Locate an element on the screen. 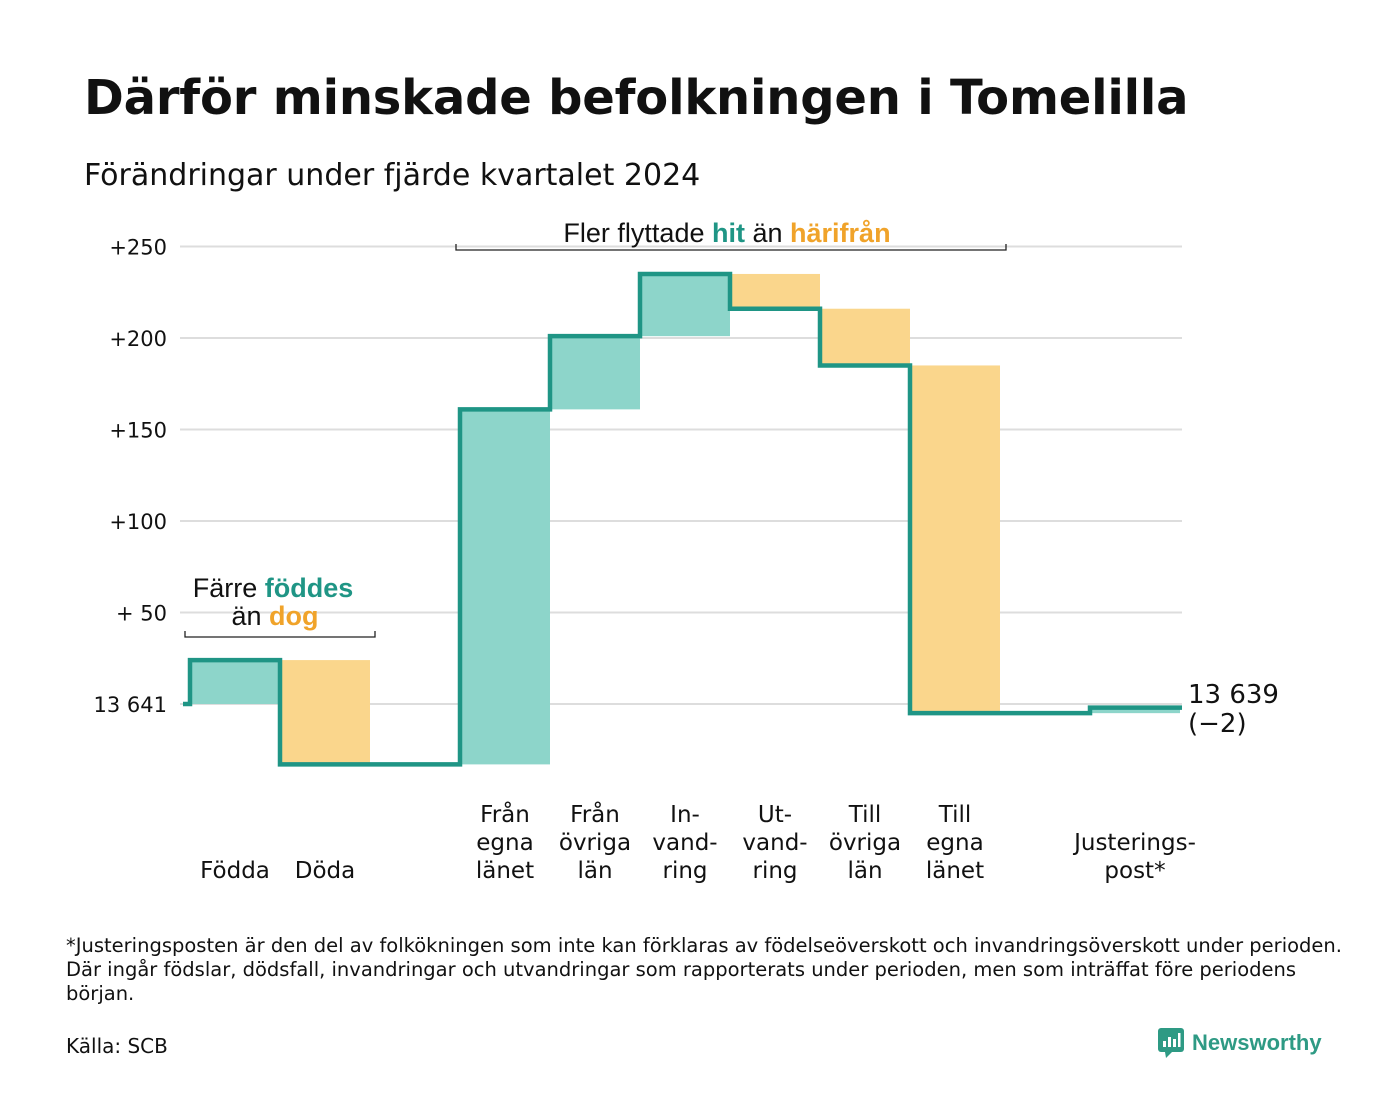 The height and width of the screenshot is (1120, 1400). category-label: In- is located at coordinates (685, 815).